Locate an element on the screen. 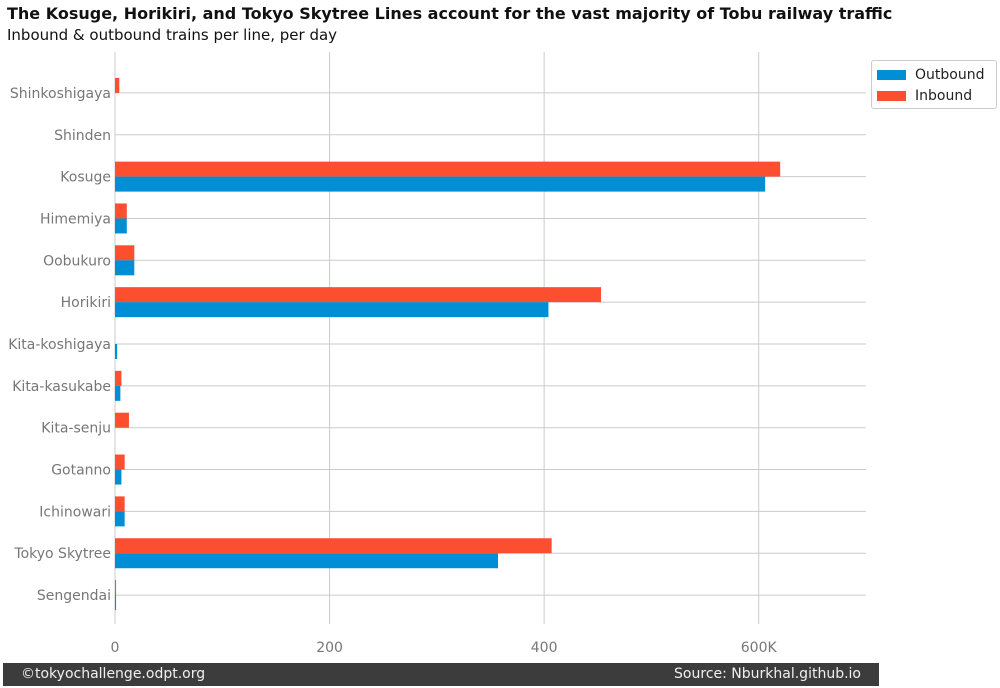 Image resolution: width=1000 pixels, height=688 pixels. y-tick-label: Kita-senju is located at coordinates (76, 429).